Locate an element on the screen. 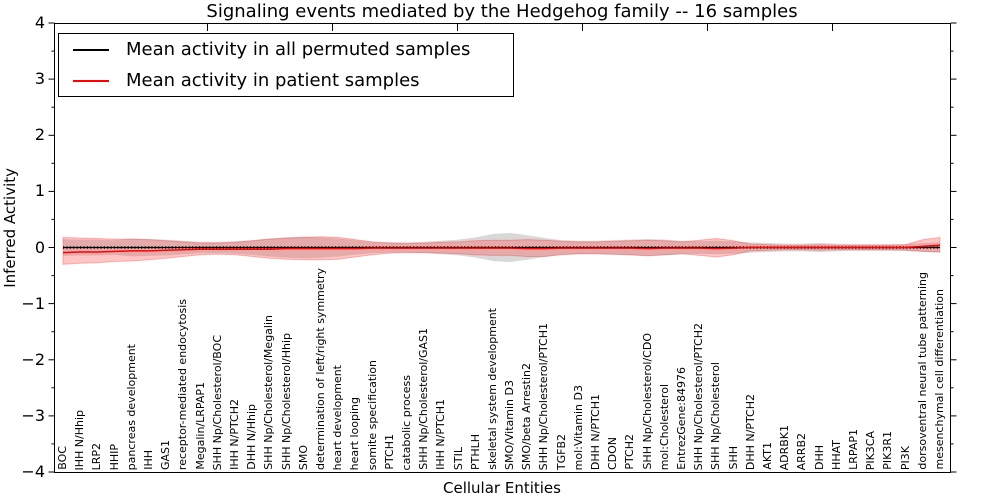 This screenshot has height=500, width=1000. patient-line-swatch is located at coordinates (91, 80).